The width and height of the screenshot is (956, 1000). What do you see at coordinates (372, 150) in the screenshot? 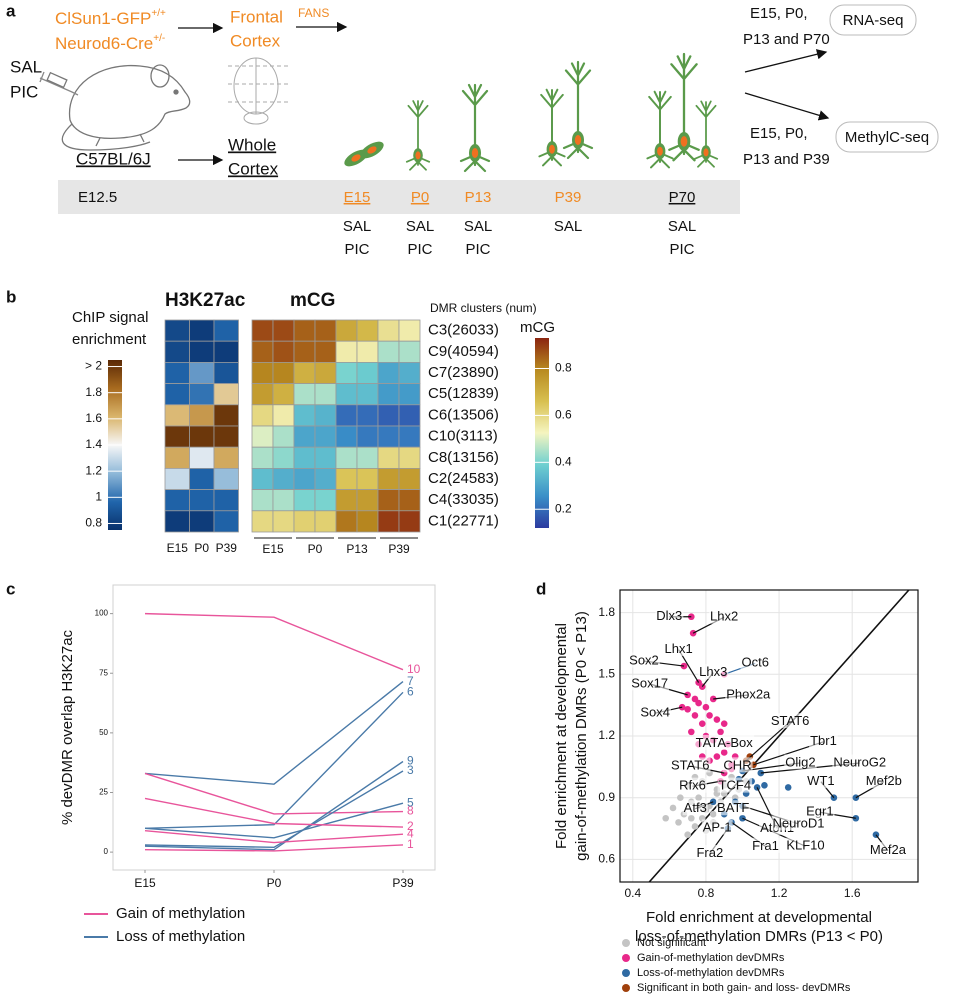
I see `progenitor-illustration` at bounding box center [372, 150].